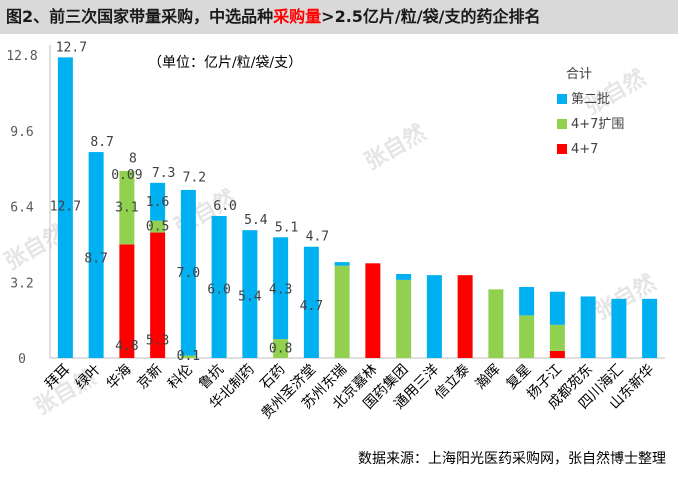 The width and height of the screenshot is (678, 478). I want to click on segment-label: 12.7, so click(65, 207).